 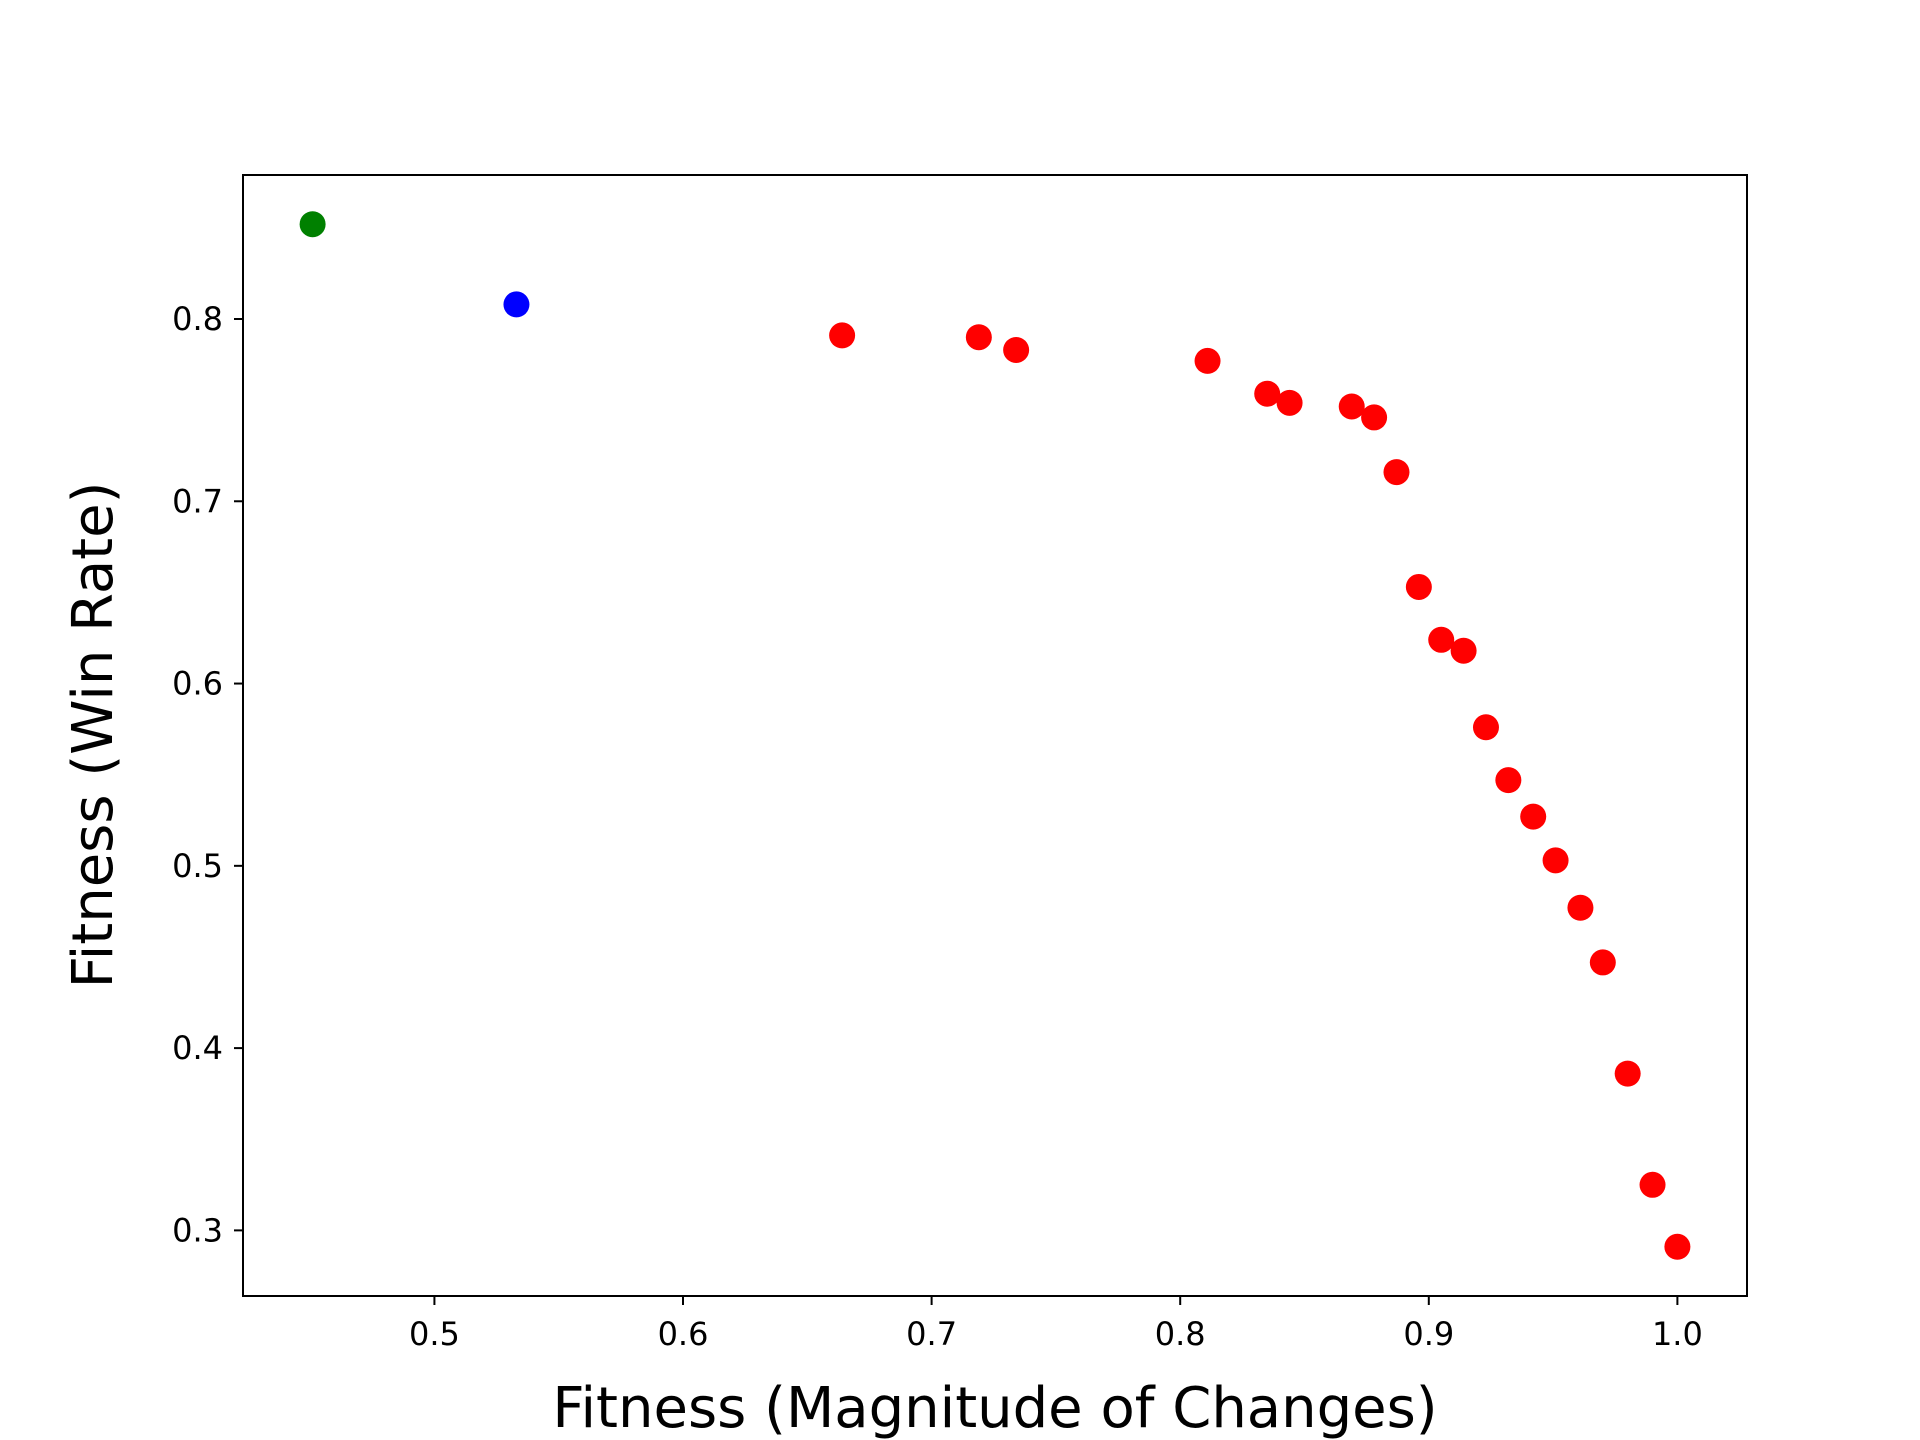 I want to click on x-tick-label: 0.5, so click(x=434, y=1334).